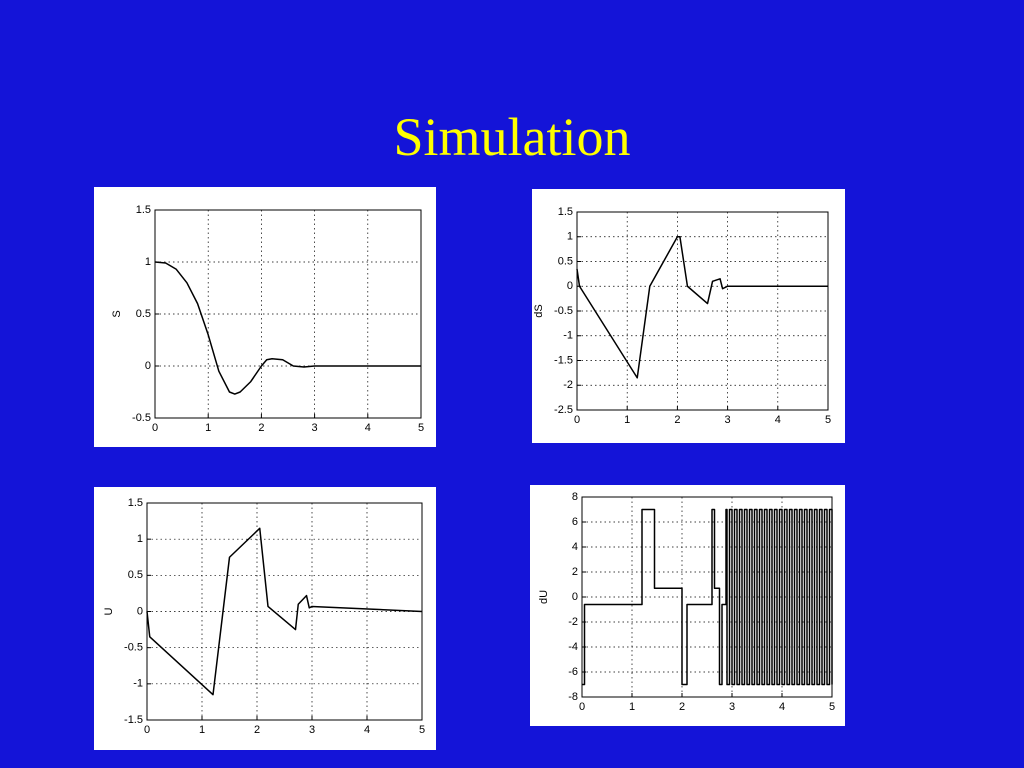 Image resolution: width=1024 pixels, height=768 pixels. I want to click on y-tick-label: -2.5, so click(563, 410).